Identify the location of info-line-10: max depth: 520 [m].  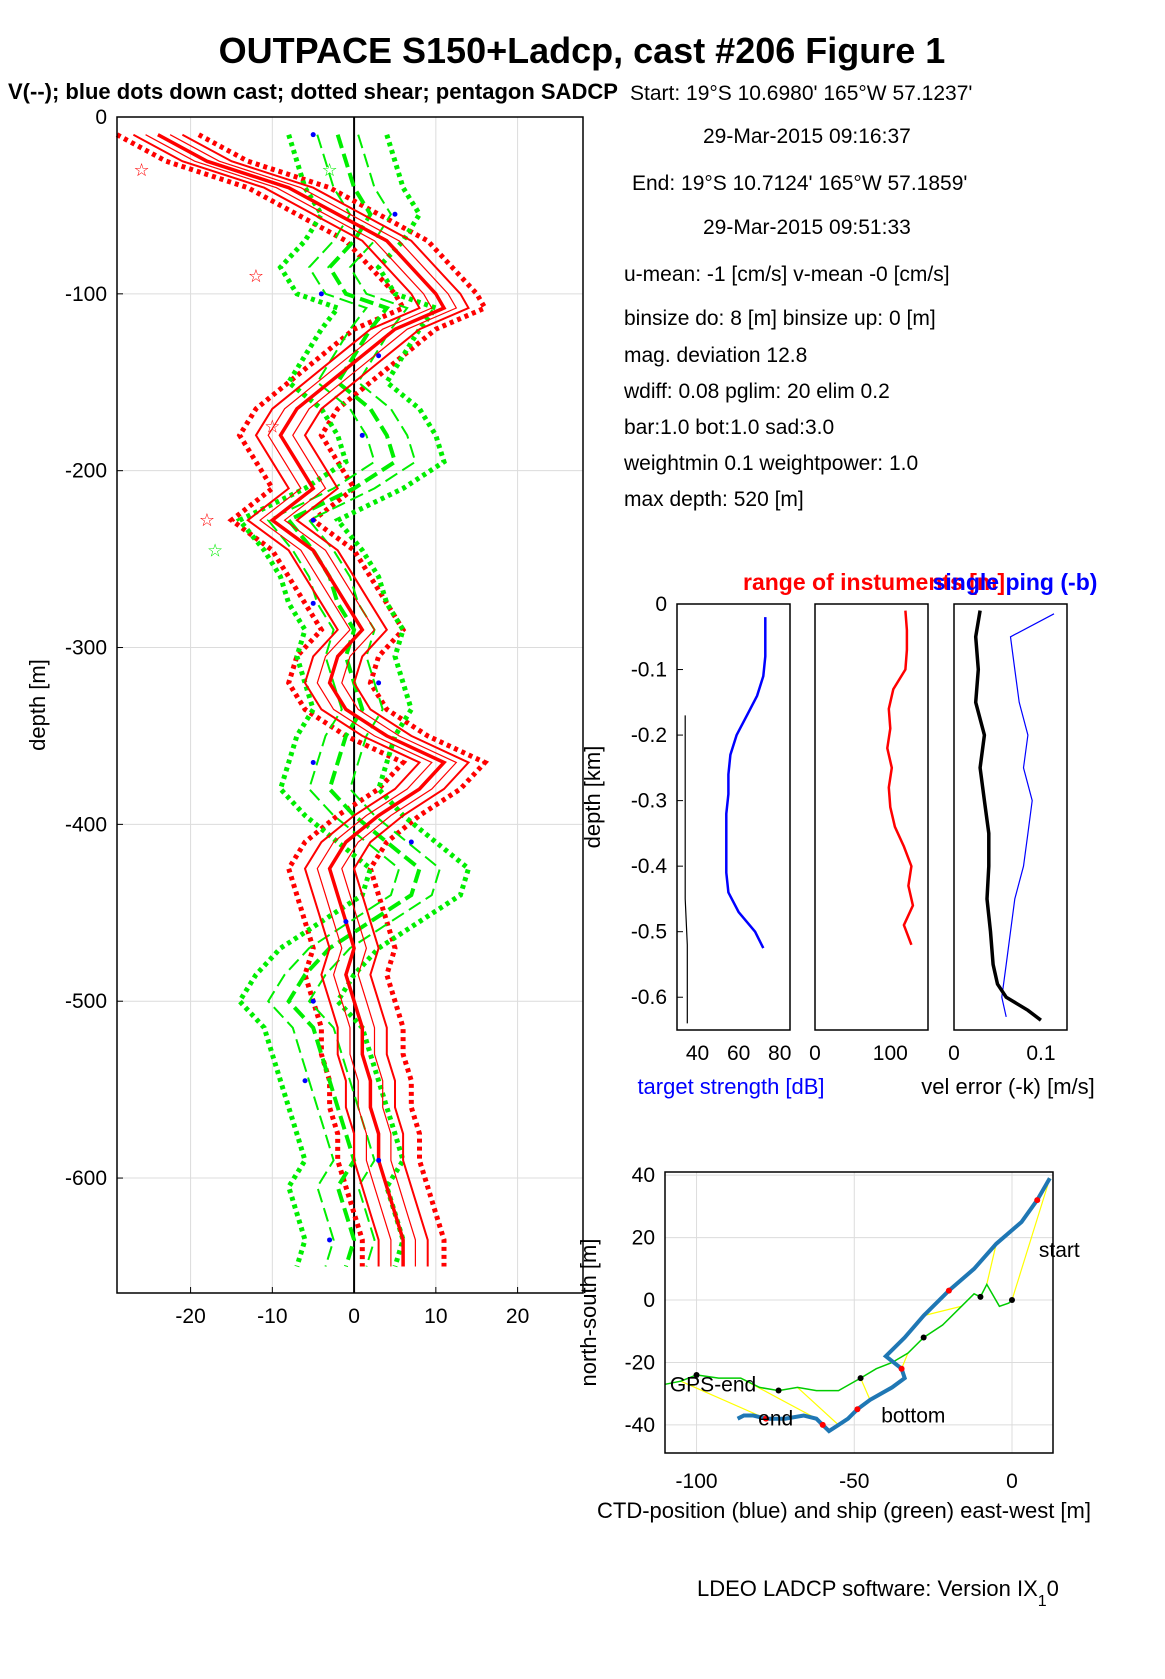
(714, 499).